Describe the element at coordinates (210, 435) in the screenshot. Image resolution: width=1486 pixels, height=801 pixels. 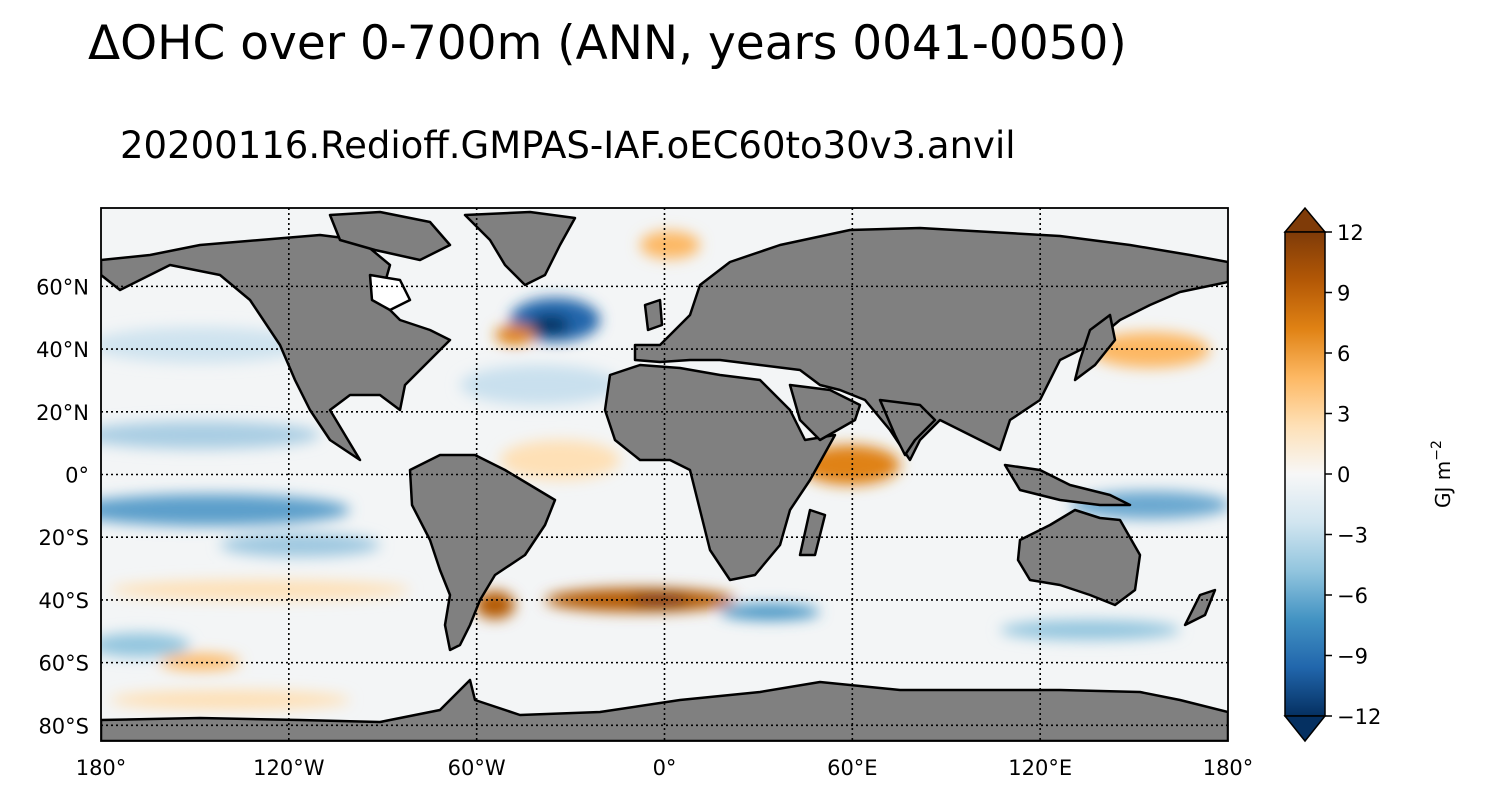
I see `anomaly-pacific-cool-band-north` at that location.